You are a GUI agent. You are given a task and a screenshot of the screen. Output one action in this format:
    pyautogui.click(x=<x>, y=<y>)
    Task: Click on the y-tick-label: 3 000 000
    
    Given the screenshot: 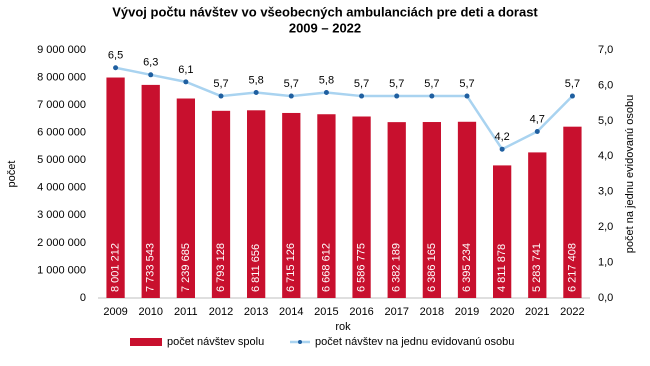 What is the action you would take?
    pyautogui.click(x=61, y=215)
    